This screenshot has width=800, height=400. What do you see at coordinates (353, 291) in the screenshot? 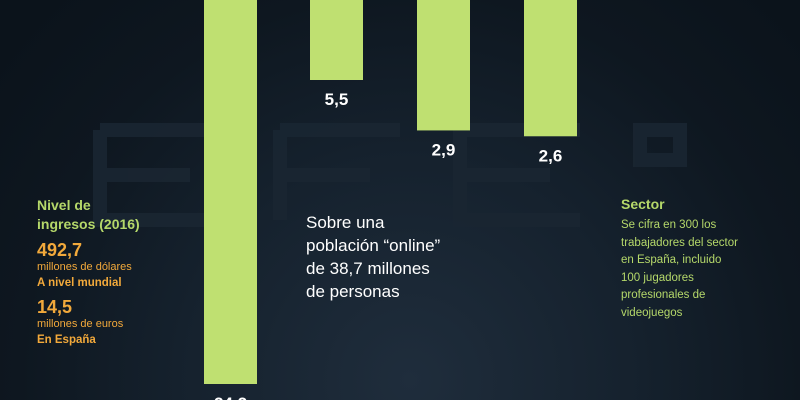
I see `population-line4: de personas` at bounding box center [353, 291].